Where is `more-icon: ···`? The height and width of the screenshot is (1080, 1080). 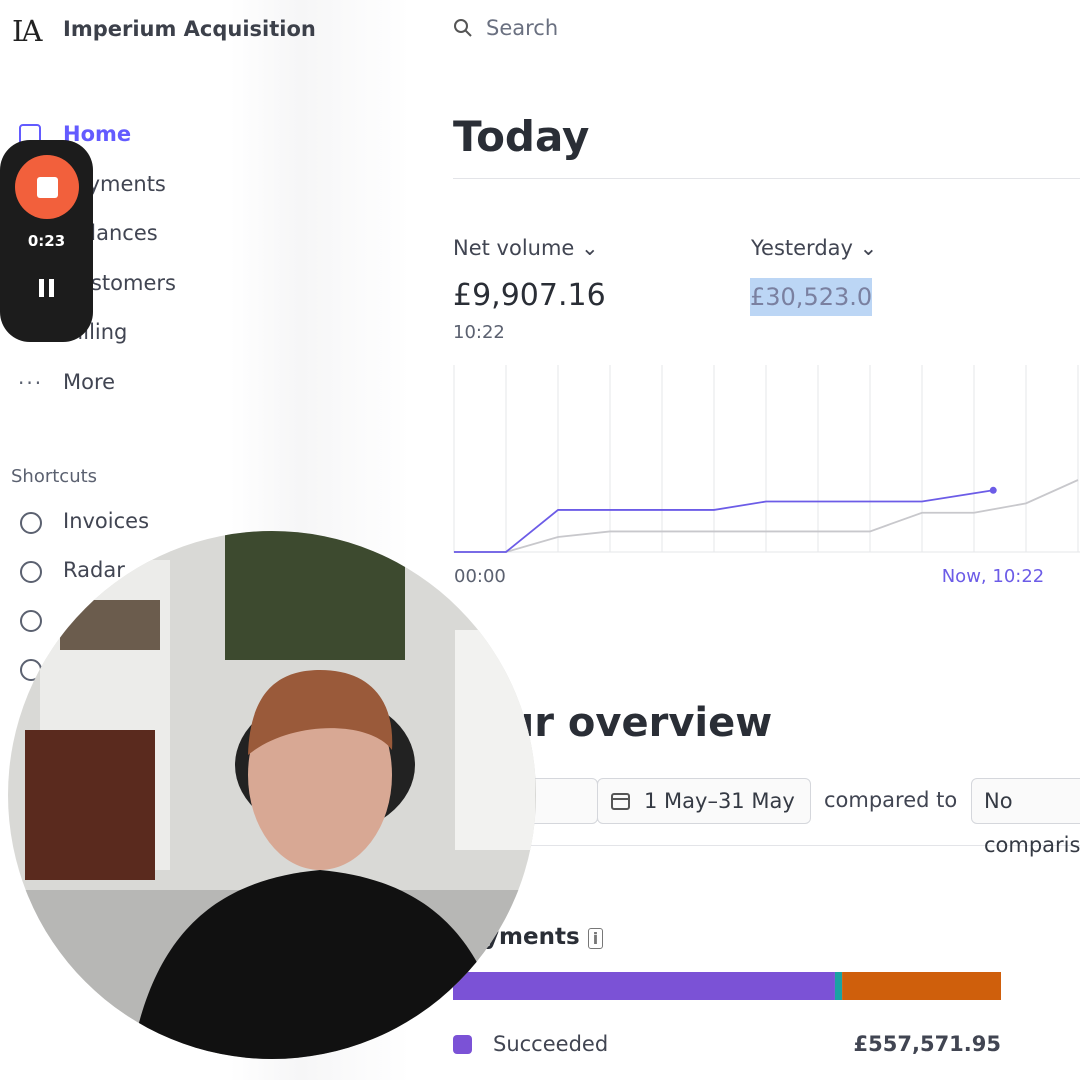
more-icon: ··· is located at coordinates (31, 383).